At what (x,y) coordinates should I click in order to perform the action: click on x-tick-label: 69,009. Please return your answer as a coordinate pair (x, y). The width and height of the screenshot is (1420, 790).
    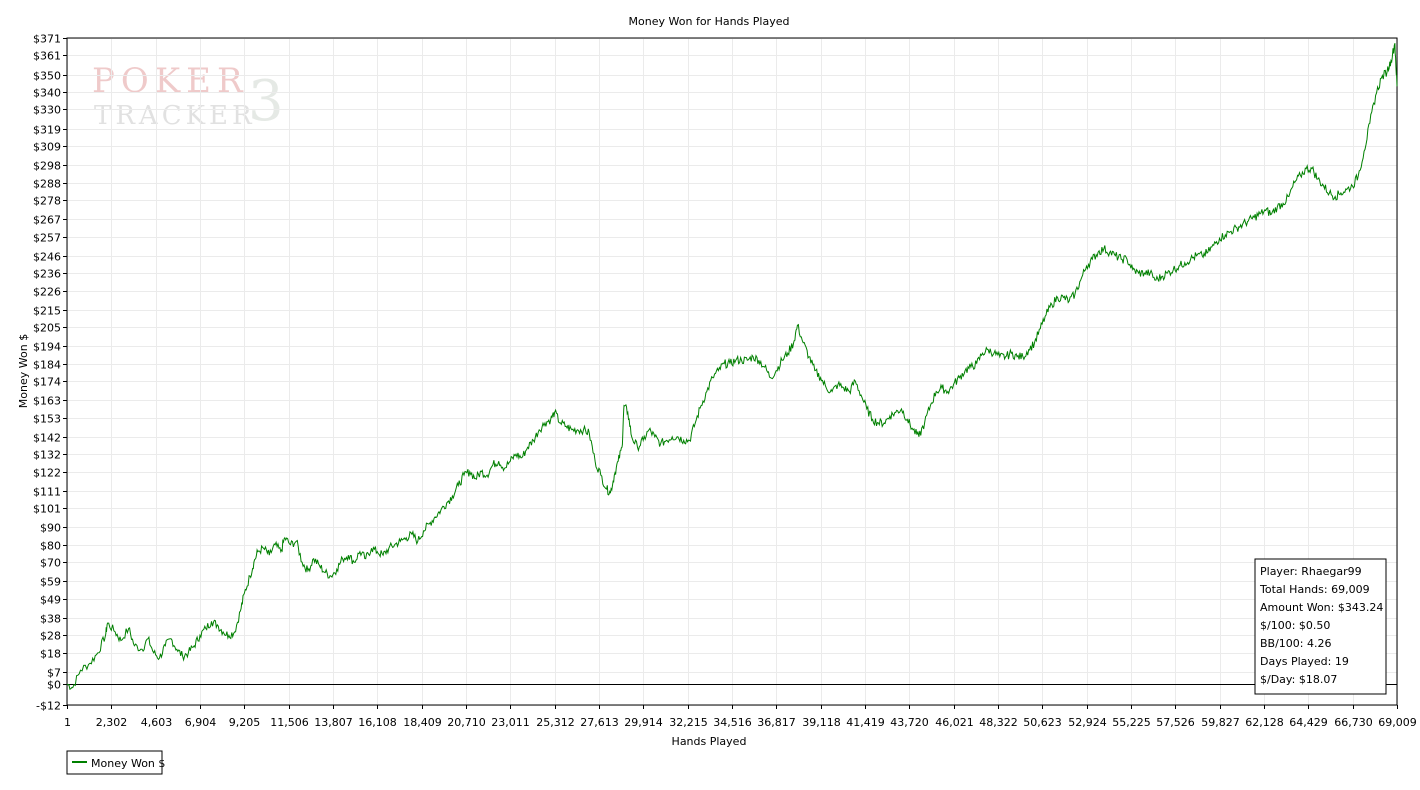
    Looking at the image, I should click on (1397, 722).